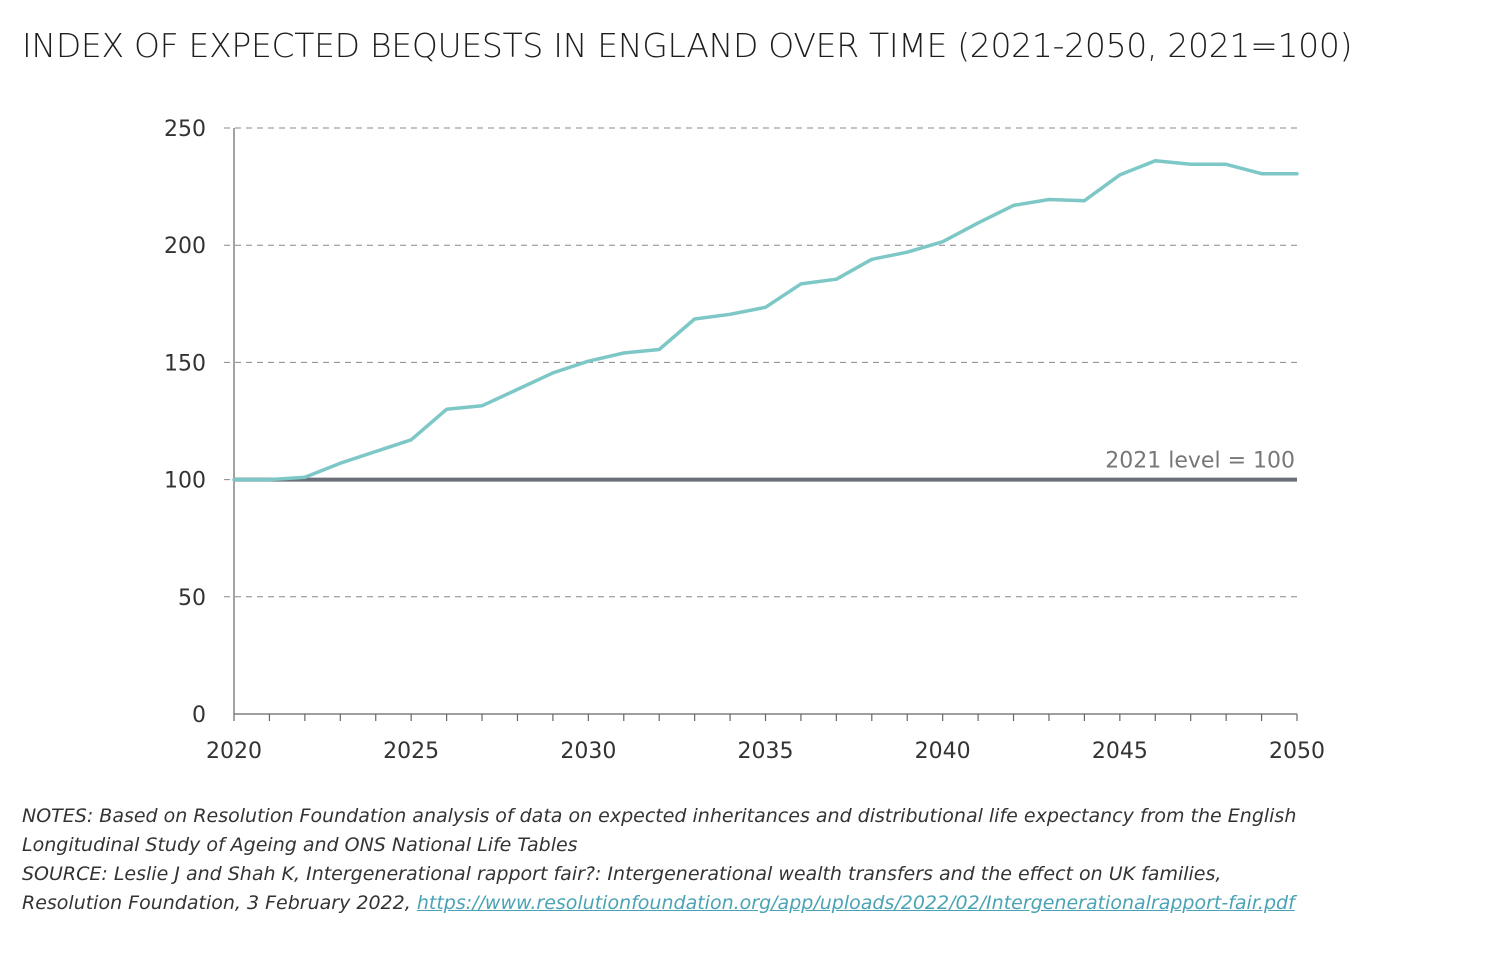  I want to click on data-point-2021, so click(269, 479).